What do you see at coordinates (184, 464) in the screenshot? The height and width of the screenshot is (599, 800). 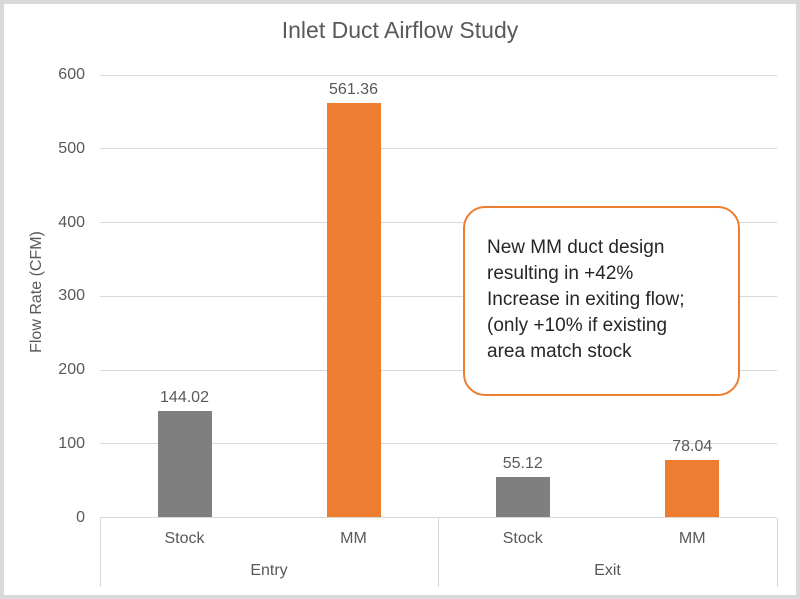 I see `bar-entry-stock` at bounding box center [184, 464].